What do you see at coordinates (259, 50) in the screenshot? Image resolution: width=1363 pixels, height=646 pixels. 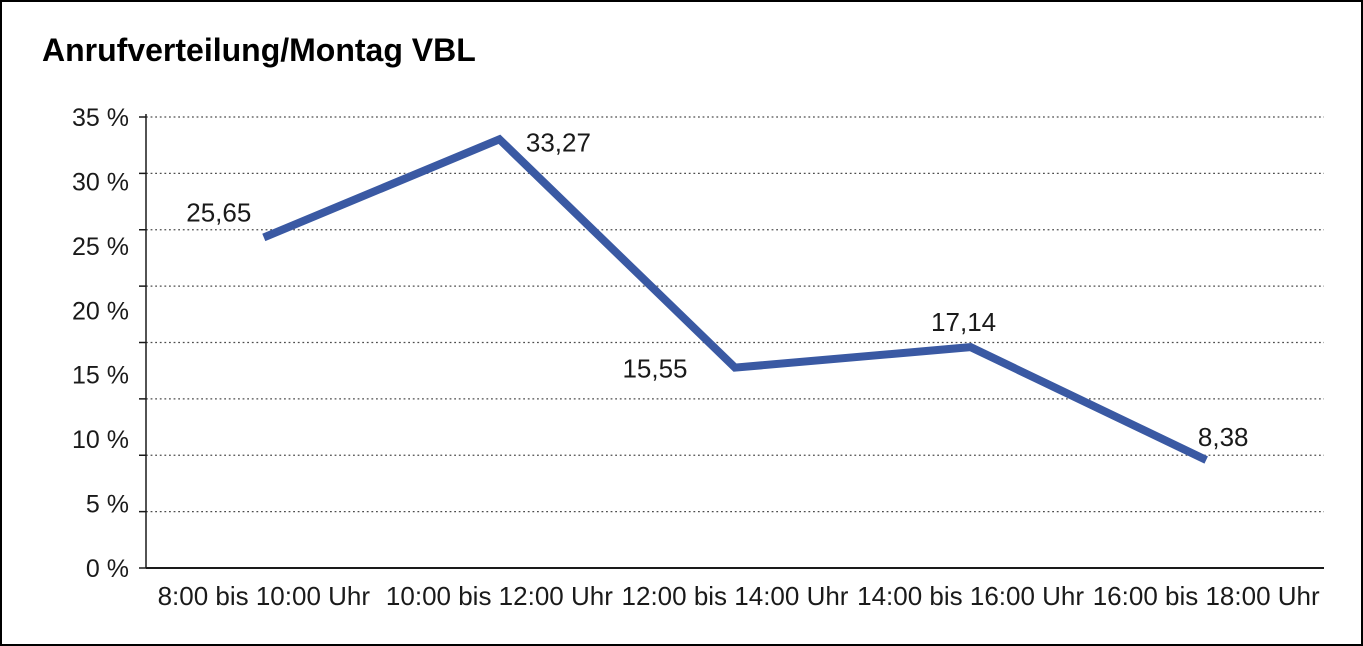 I see `chart-title: Anrufverteilung/Montag VBL` at bounding box center [259, 50].